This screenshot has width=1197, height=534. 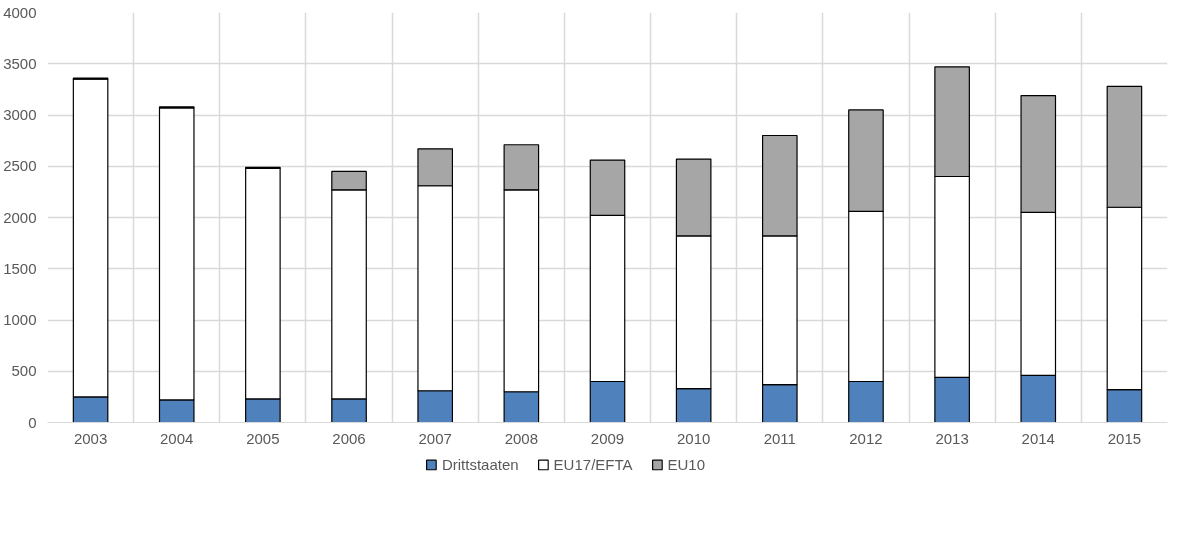 I want to click on y-tick-label: 500, so click(x=24, y=371).